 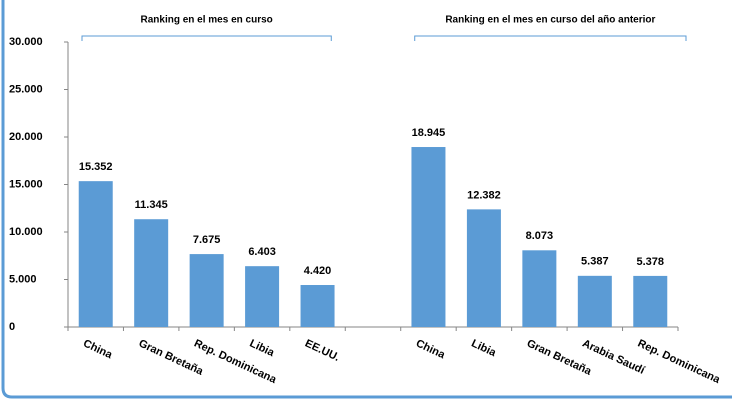 What do you see at coordinates (595, 262) in the screenshot?
I see `data-label: 5.387` at bounding box center [595, 262].